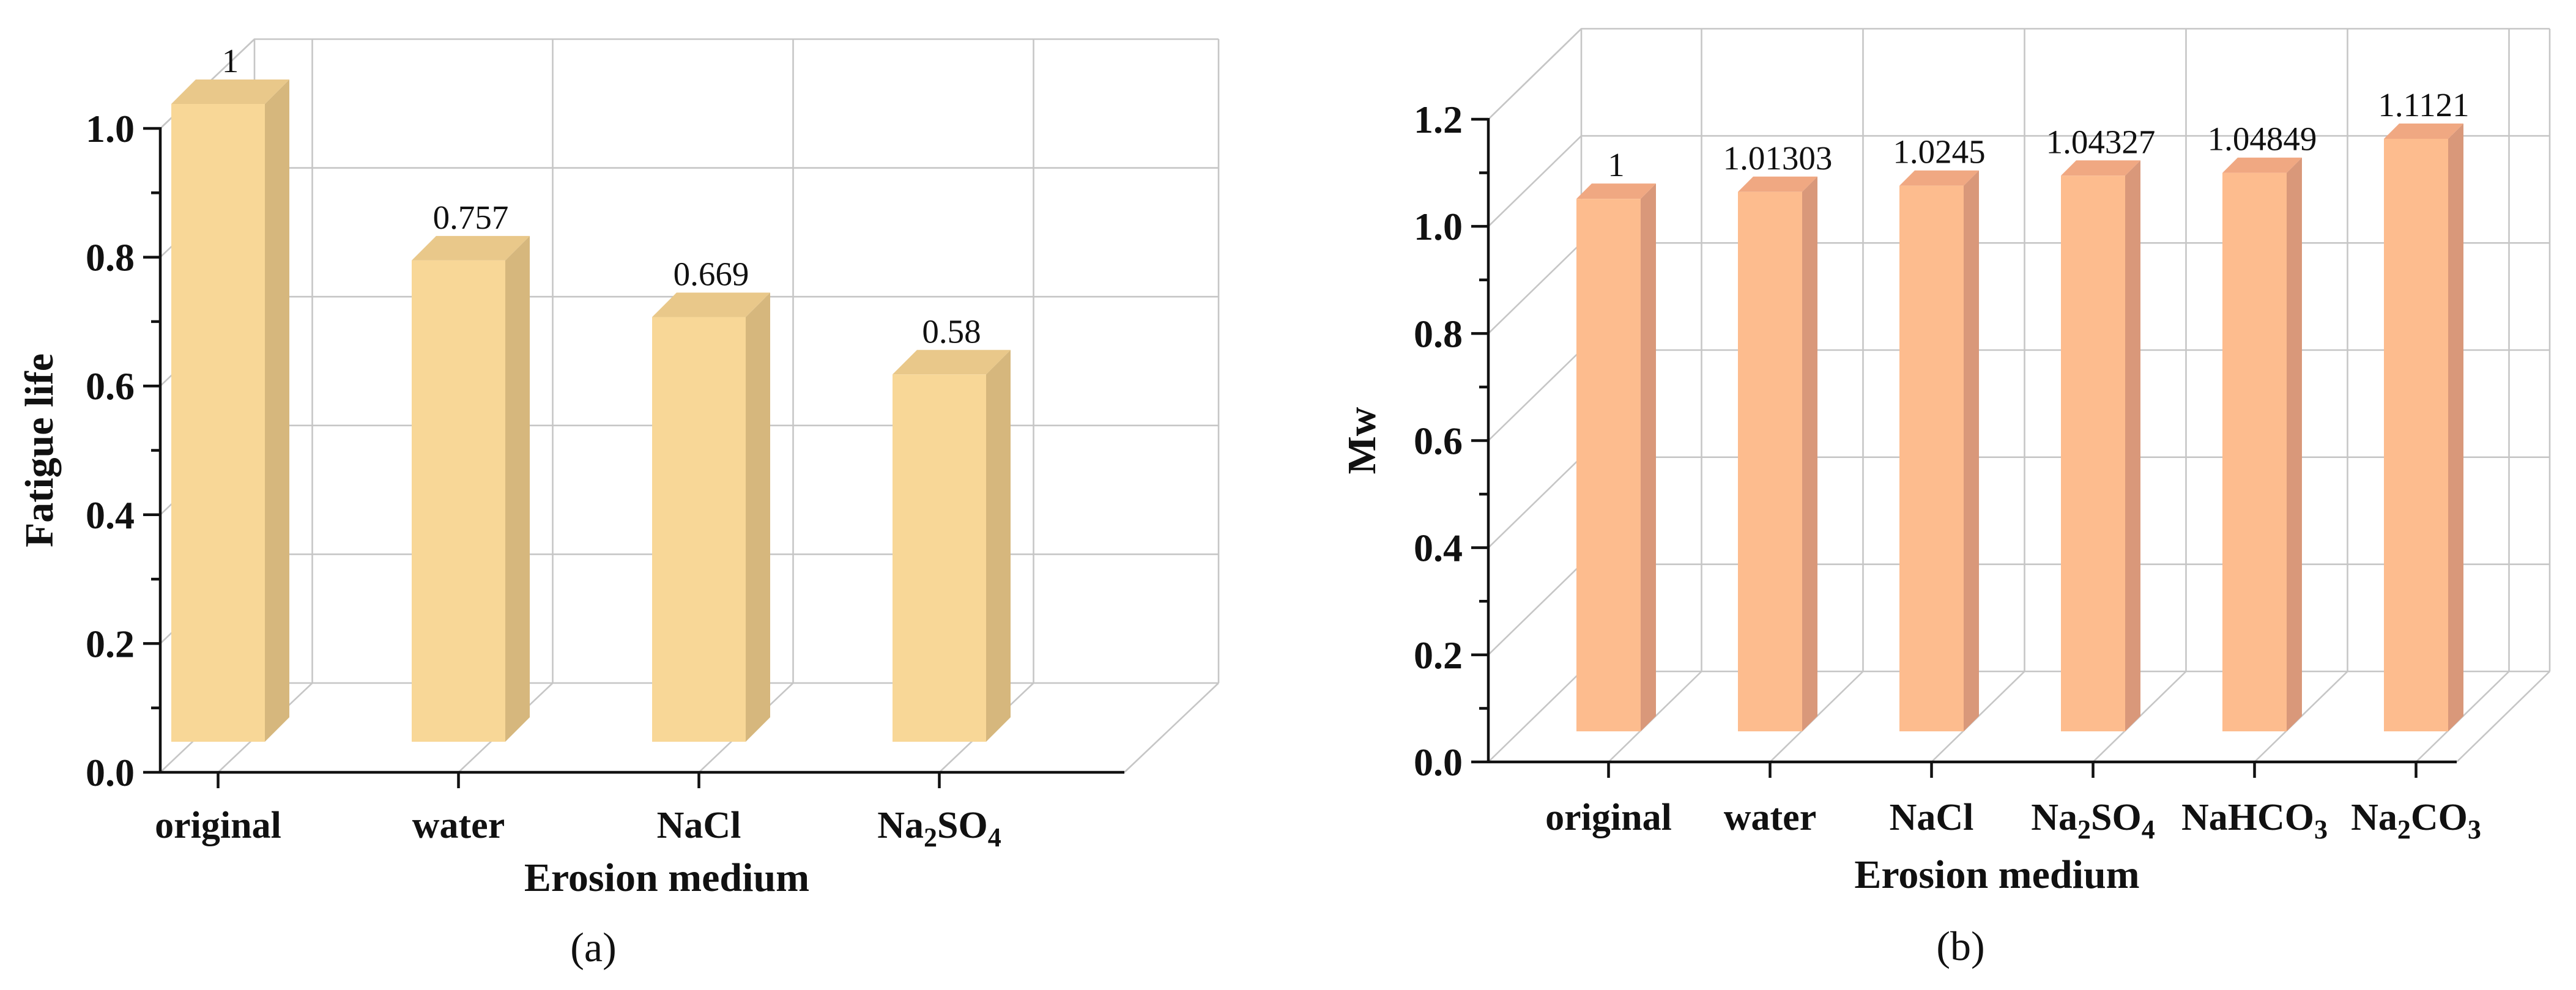 This screenshot has width=2576, height=990. What do you see at coordinates (2254, 820) in the screenshot?
I see `x-tick-label: NaHCO3` at bounding box center [2254, 820].